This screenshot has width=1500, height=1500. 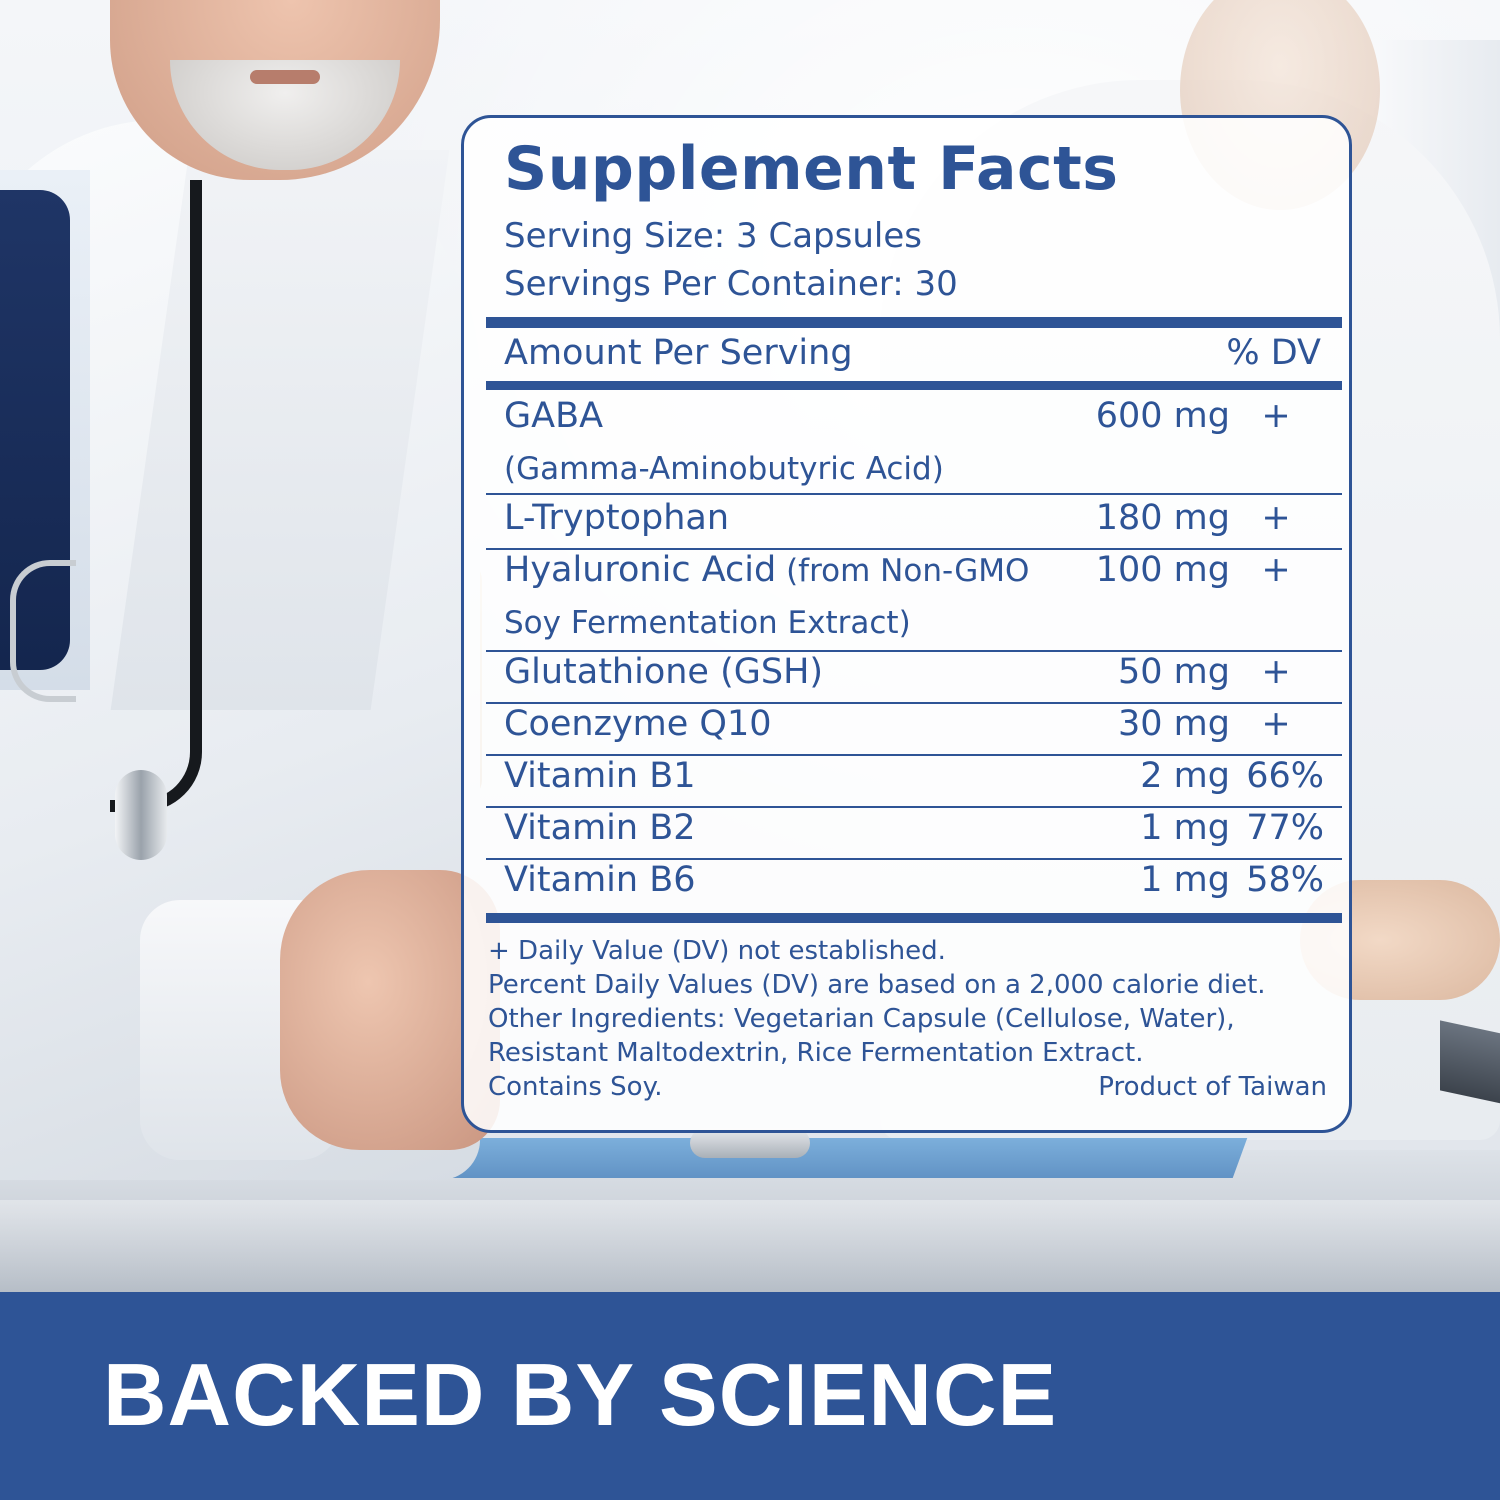 What do you see at coordinates (914, 385) in the screenshot?
I see `thick-divider-header` at bounding box center [914, 385].